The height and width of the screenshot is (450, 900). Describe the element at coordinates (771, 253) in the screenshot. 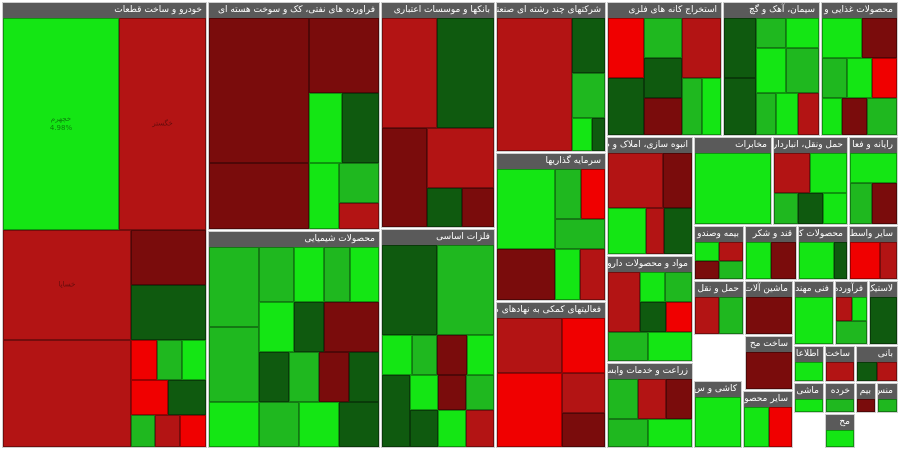

I see `sector-block: قند و شکر` at that location.